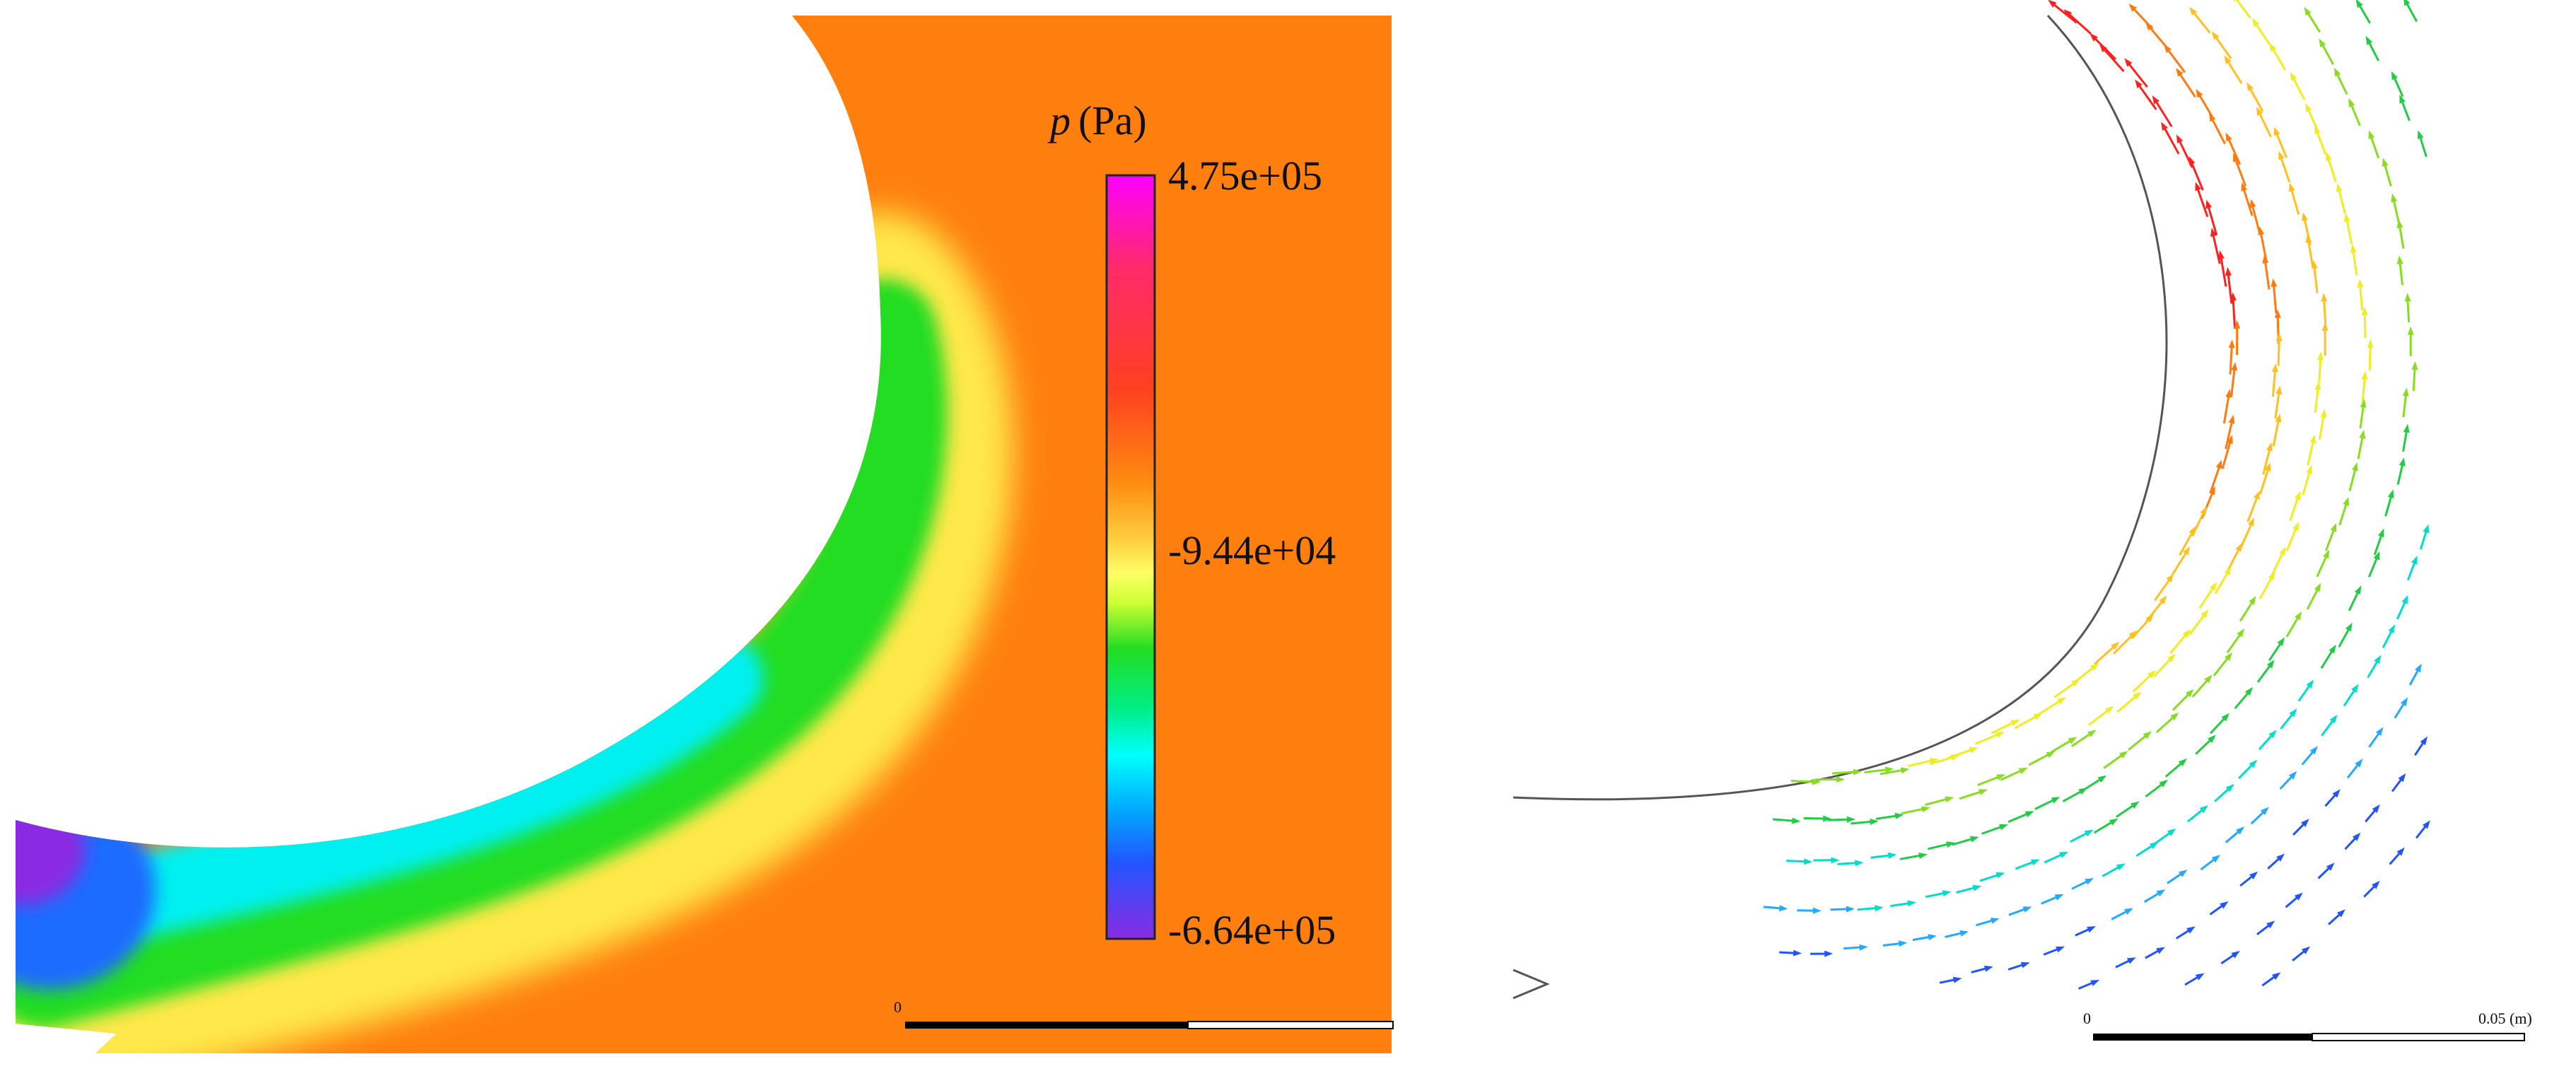  Describe the element at coordinates (1059, 121) in the screenshot. I see `colorbar-symbol: p` at that location.